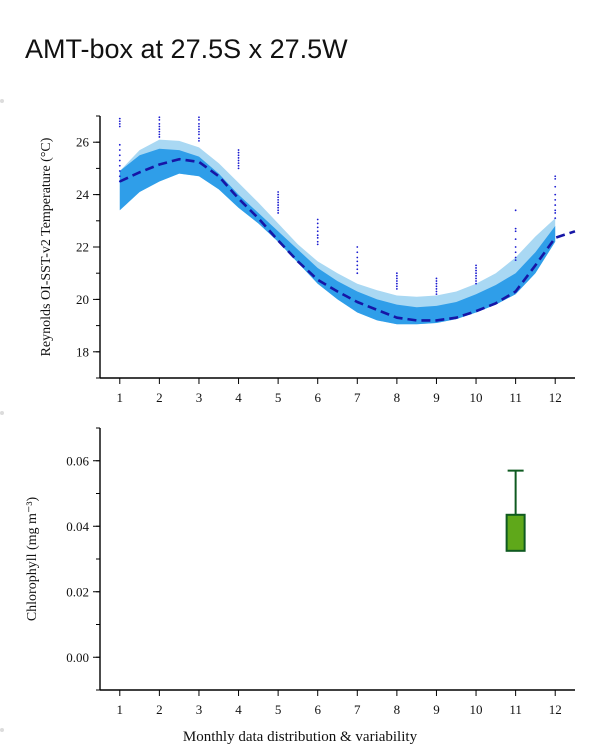 The height and width of the screenshot is (746, 600). What do you see at coordinates (46, 246) in the screenshot?
I see `y-axis-title: Reynolds OI-SST-v2 Temperature (°C)` at bounding box center [46, 246].